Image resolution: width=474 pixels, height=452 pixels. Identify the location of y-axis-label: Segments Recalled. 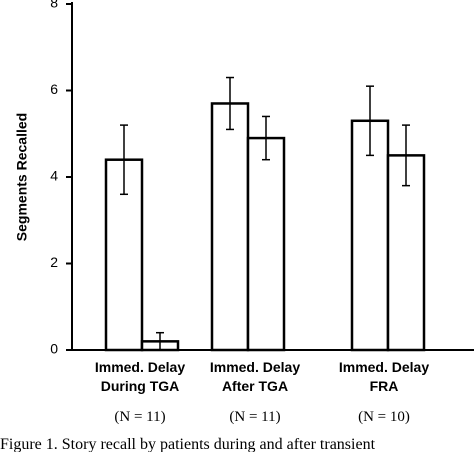
(22, 177).